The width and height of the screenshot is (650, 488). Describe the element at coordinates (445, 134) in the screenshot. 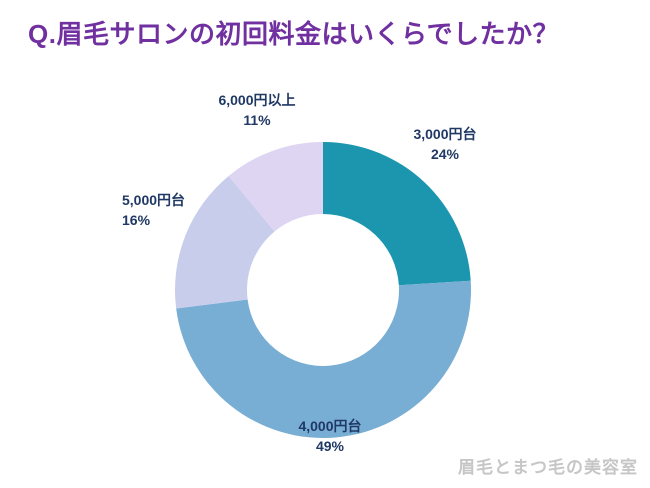

I see `segment-name: 3,000円台` at that location.